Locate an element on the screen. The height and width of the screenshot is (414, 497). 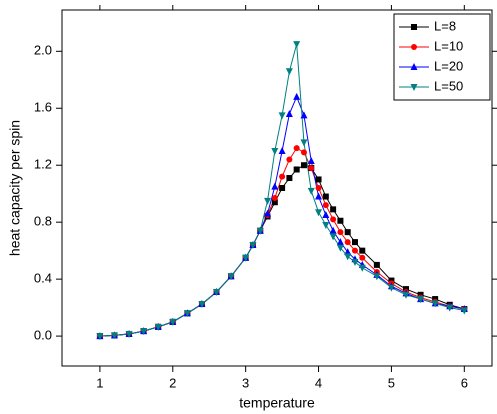
y-tick-label: 0.0 is located at coordinates (43, 335).